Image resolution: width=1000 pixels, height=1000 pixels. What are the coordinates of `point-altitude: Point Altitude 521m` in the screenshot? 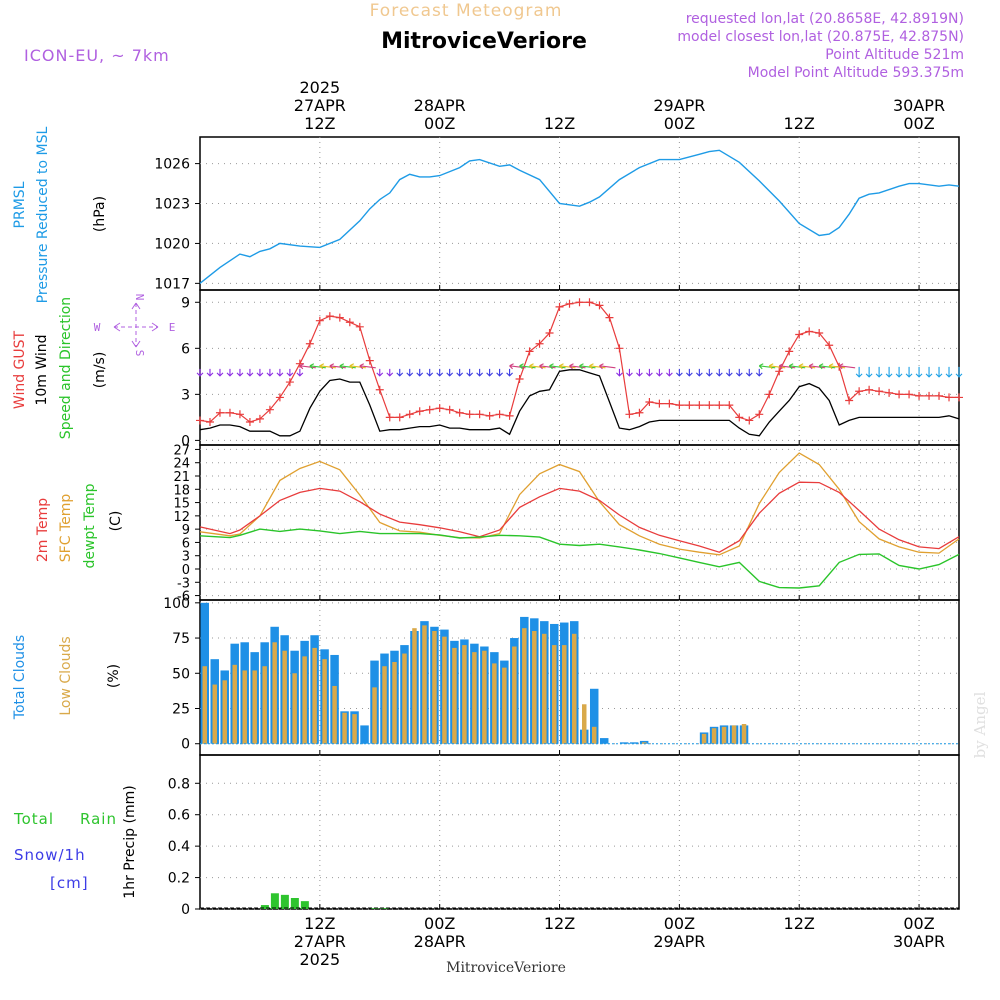 It's located at (894, 55).